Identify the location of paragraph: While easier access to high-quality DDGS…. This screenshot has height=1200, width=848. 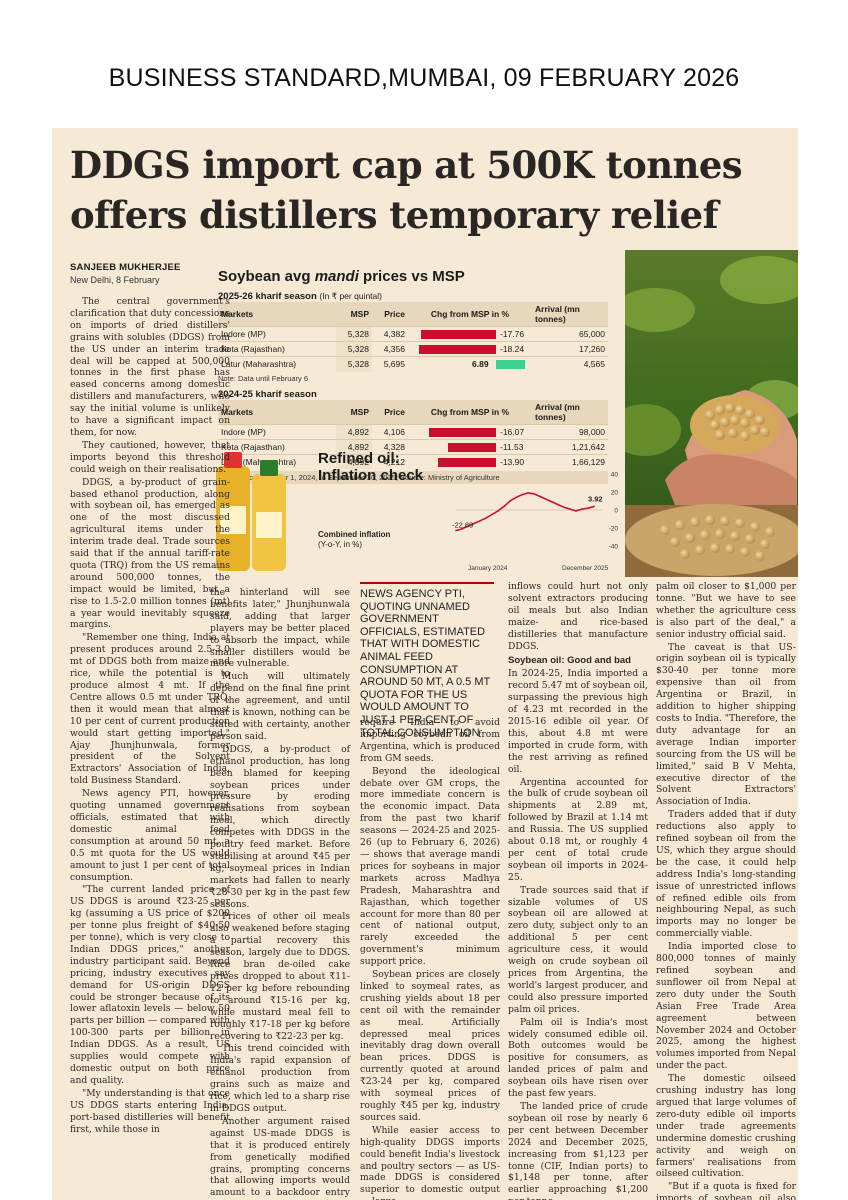
(430, 1162).